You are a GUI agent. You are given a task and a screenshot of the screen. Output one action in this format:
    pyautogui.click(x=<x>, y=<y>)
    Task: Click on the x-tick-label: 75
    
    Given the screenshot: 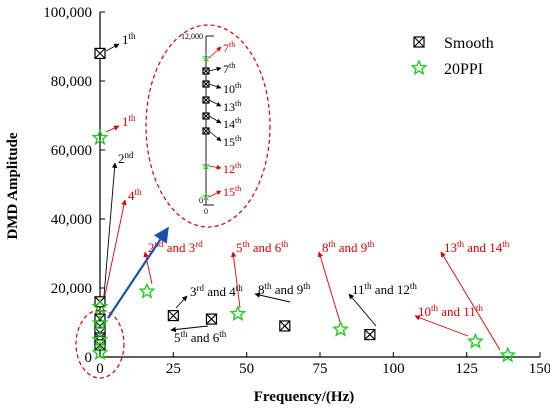 What is the action you would take?
    pyautogui.click(x=320, y=369)
    